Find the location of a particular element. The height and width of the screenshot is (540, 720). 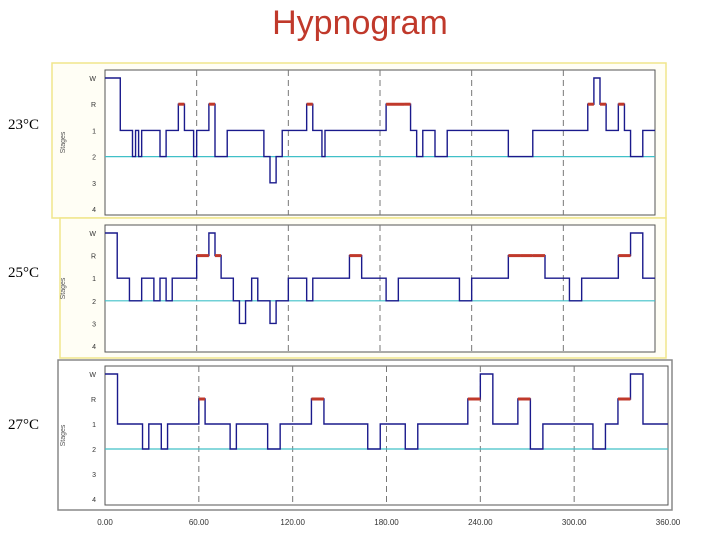

xtick-label: 180.00 is located at coordinates (386, 522).